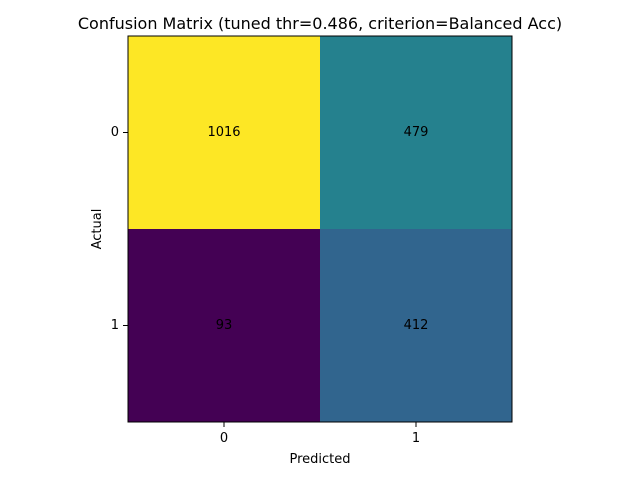 The height and width of the screenshot is (480, 640). Describe the element at coordinates (416, 438) in the screenshot. I see `x-tick-label-1: 1` at that location.